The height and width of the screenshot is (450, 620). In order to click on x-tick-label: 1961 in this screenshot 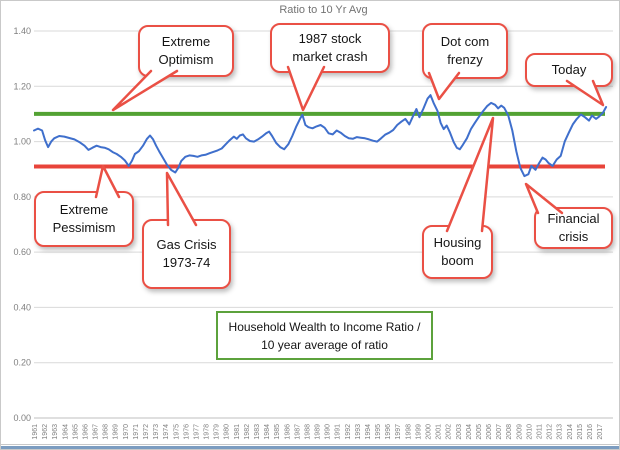, I will do `click(35, 432)`.